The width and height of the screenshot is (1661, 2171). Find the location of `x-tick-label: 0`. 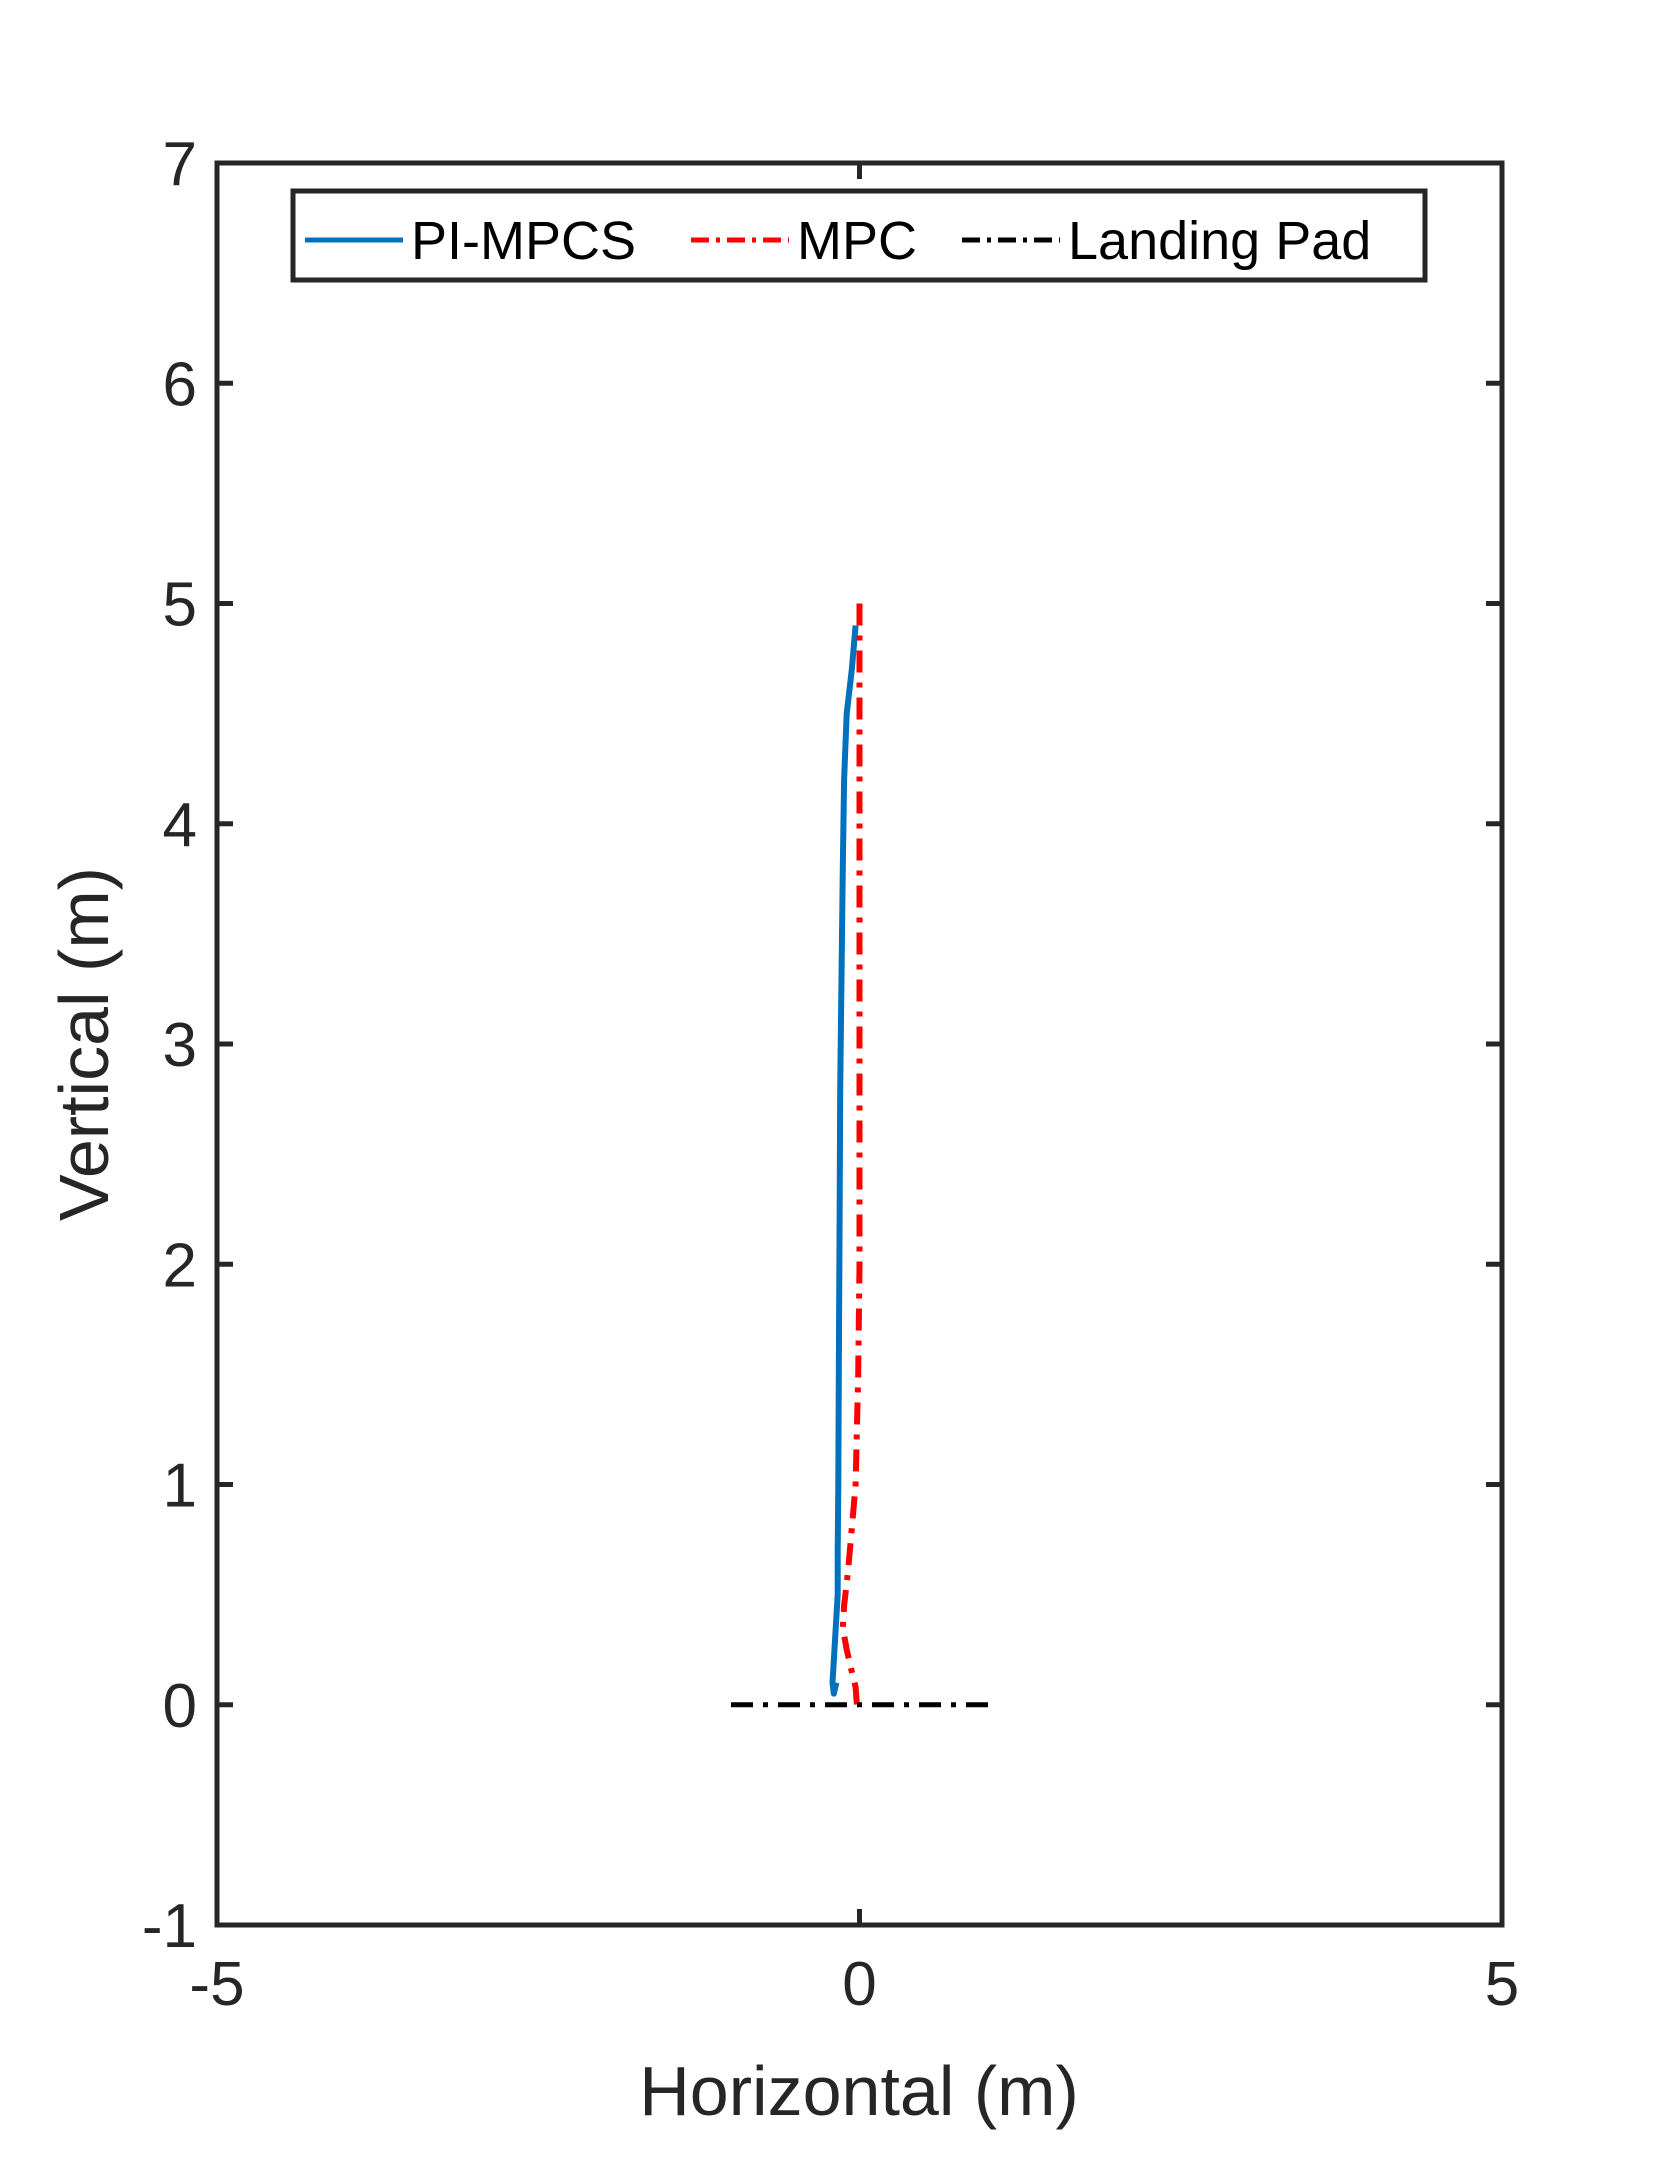

x-tick-label: 0 is located at coordinates (859, 1984).